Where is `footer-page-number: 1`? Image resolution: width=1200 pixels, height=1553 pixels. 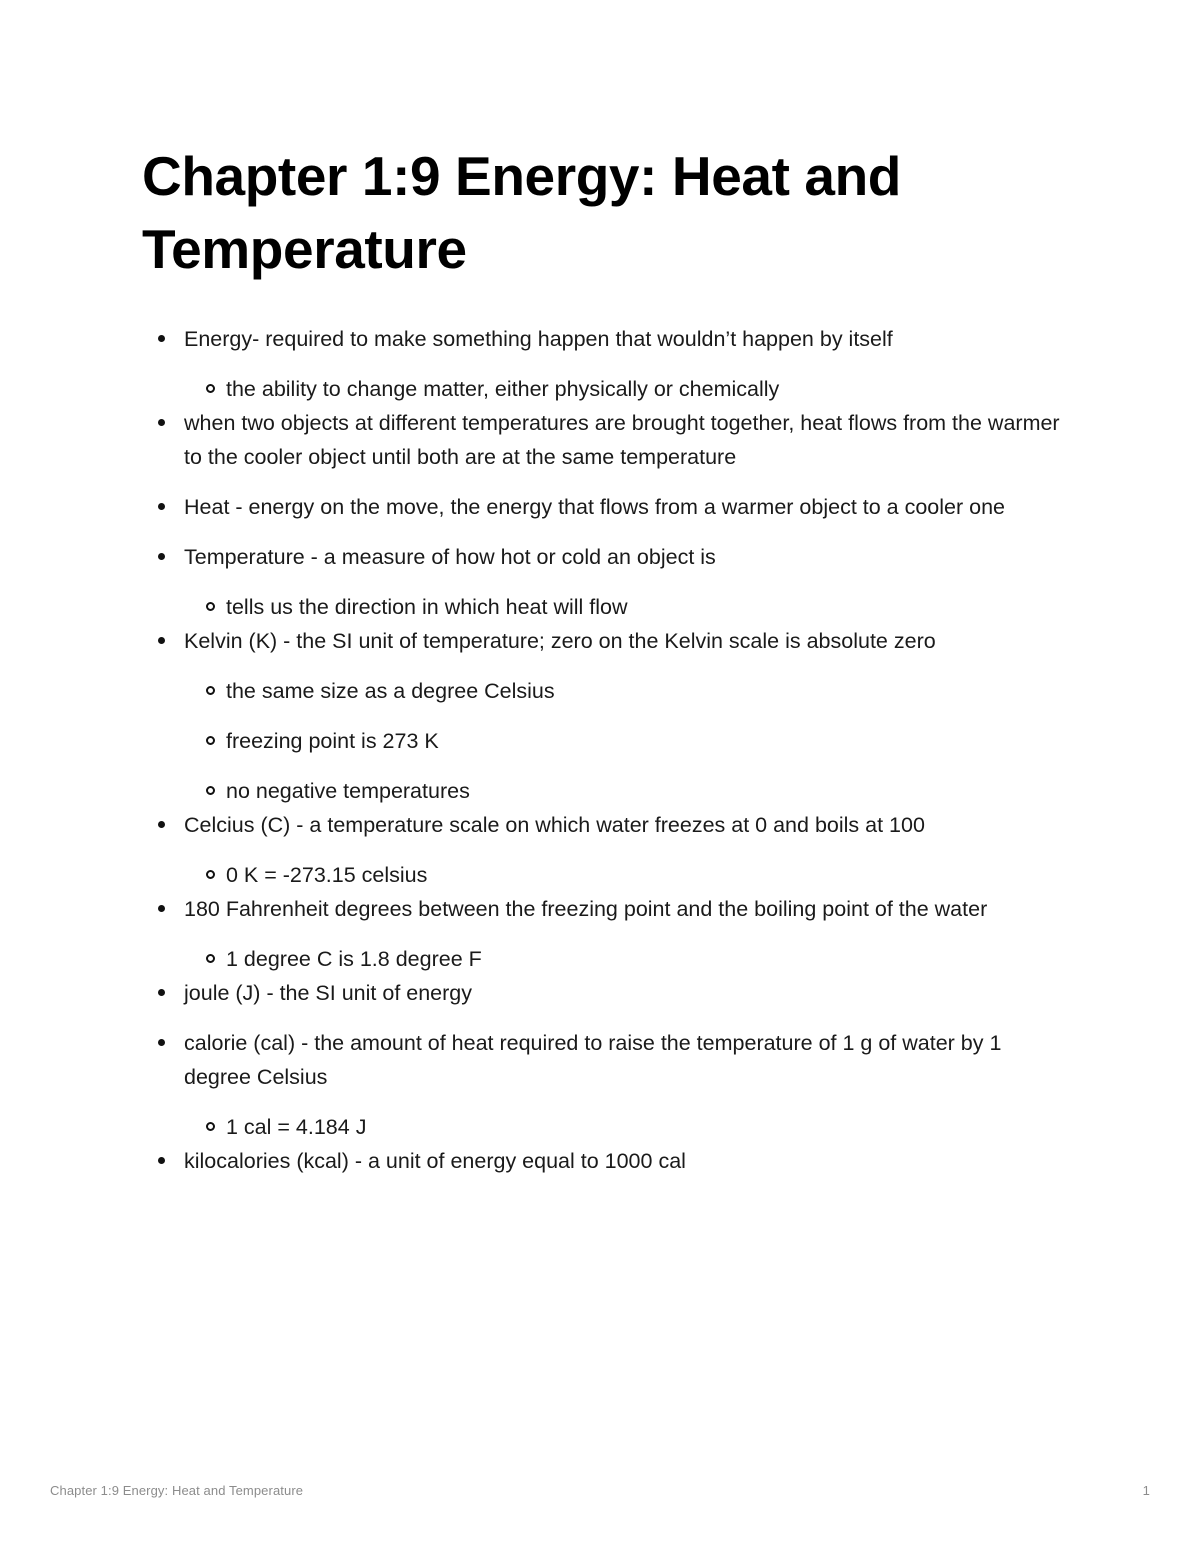
footer-page-number: 1 is located at coordinates (1146, 1490).